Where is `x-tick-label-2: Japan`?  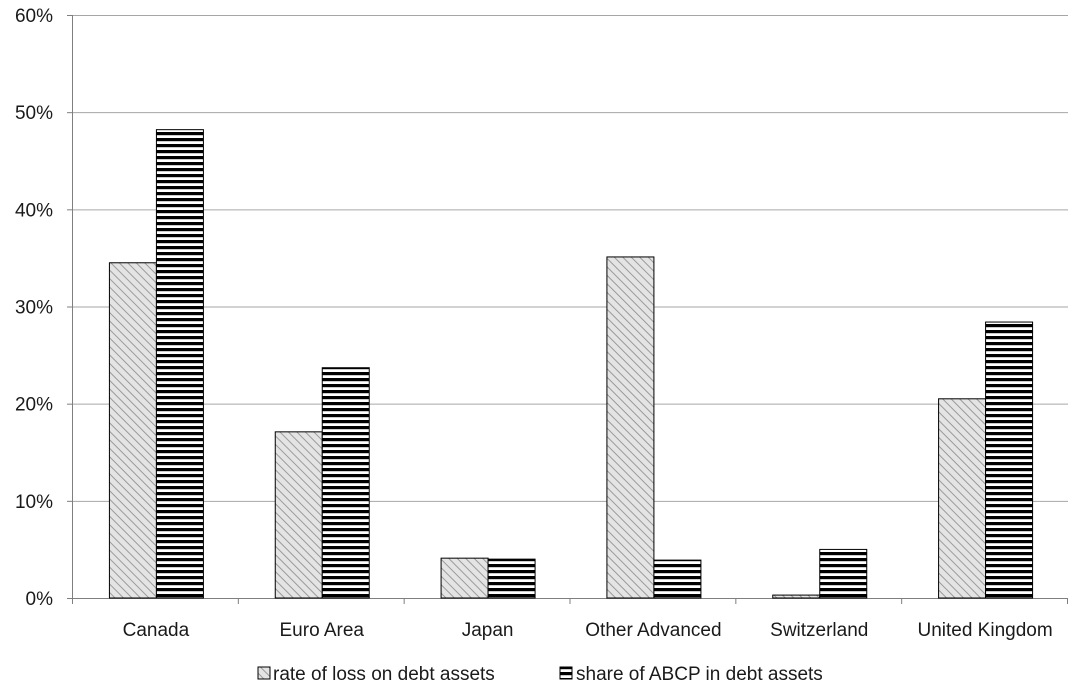
x-tick-label-2: Japan is located at coordinates (488, 630).